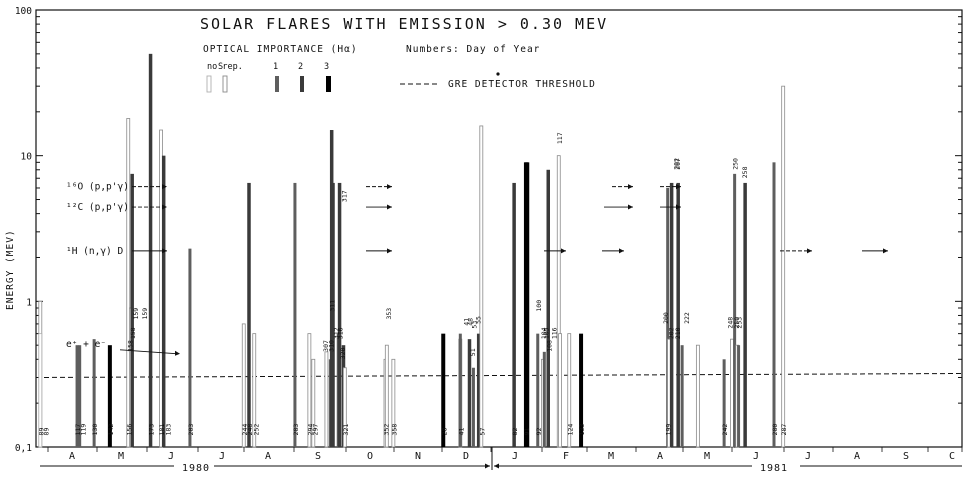 This screenshot has height=478, width=970. What do you see at coordinates (220, 67) in the screenshot?
I see `legend-label: S` at bounding box center [220, 67].